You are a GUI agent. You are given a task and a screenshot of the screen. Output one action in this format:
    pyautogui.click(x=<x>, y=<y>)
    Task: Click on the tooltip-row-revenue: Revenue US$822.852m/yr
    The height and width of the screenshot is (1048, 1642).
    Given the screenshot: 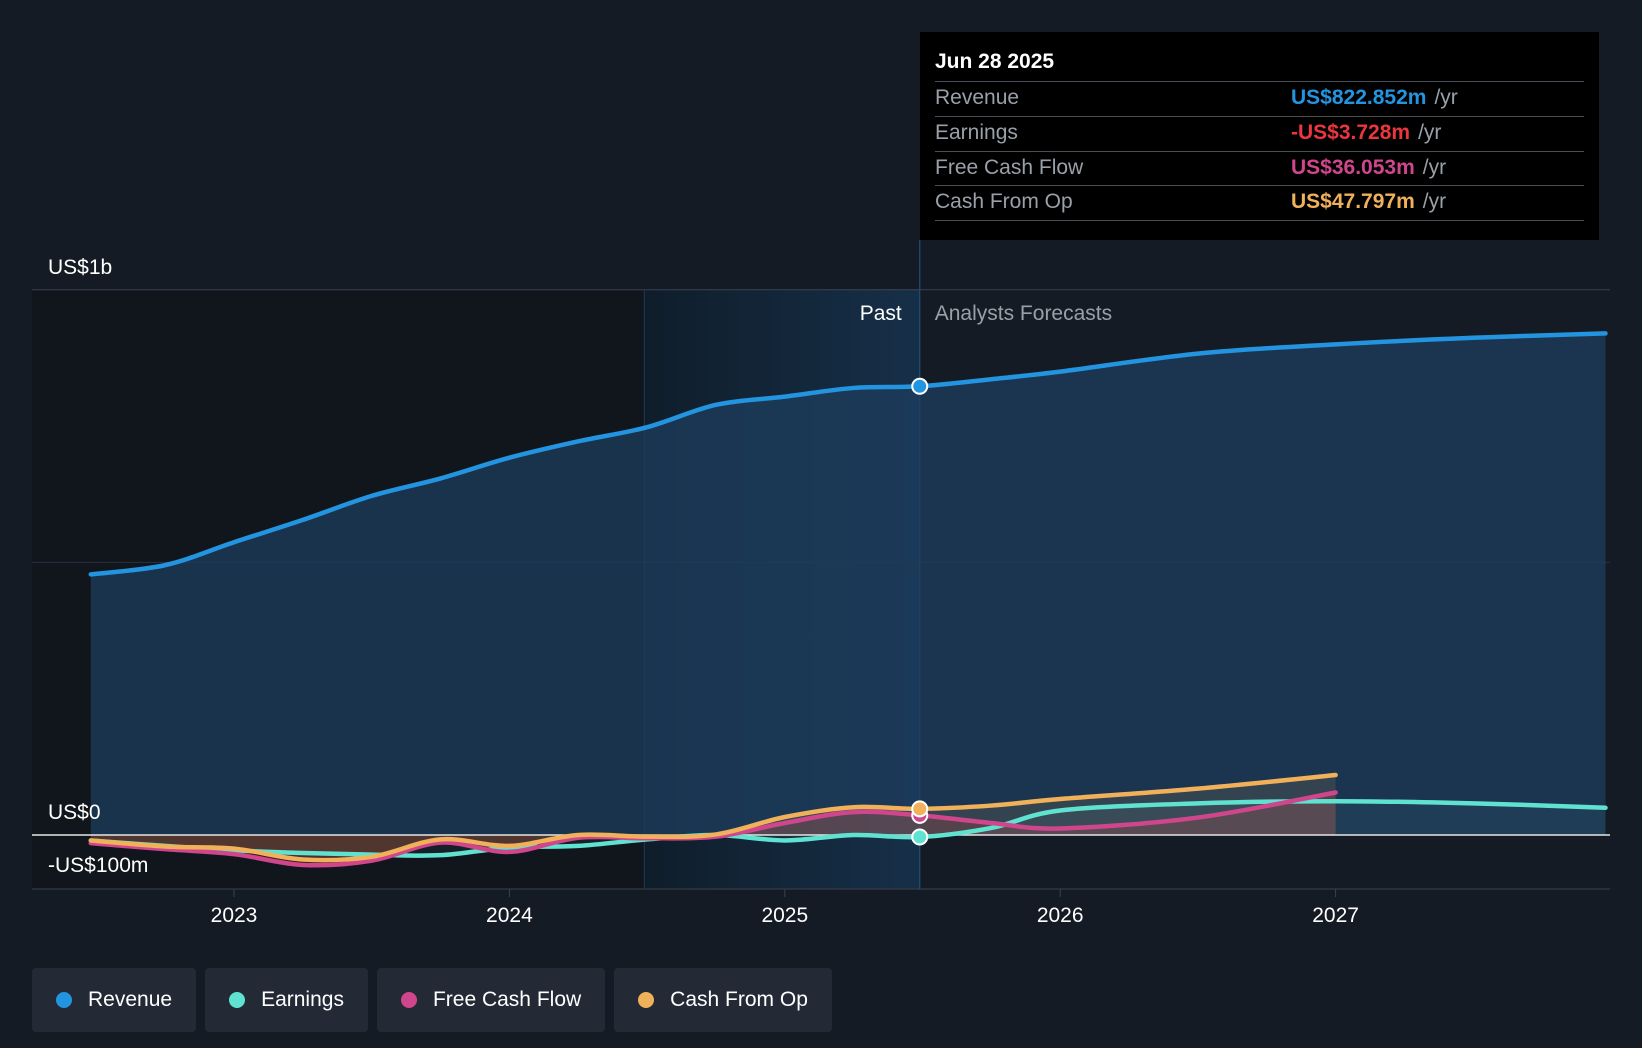 What is the action you would take?
    pyautogui.click(x=1259, y=98)
    